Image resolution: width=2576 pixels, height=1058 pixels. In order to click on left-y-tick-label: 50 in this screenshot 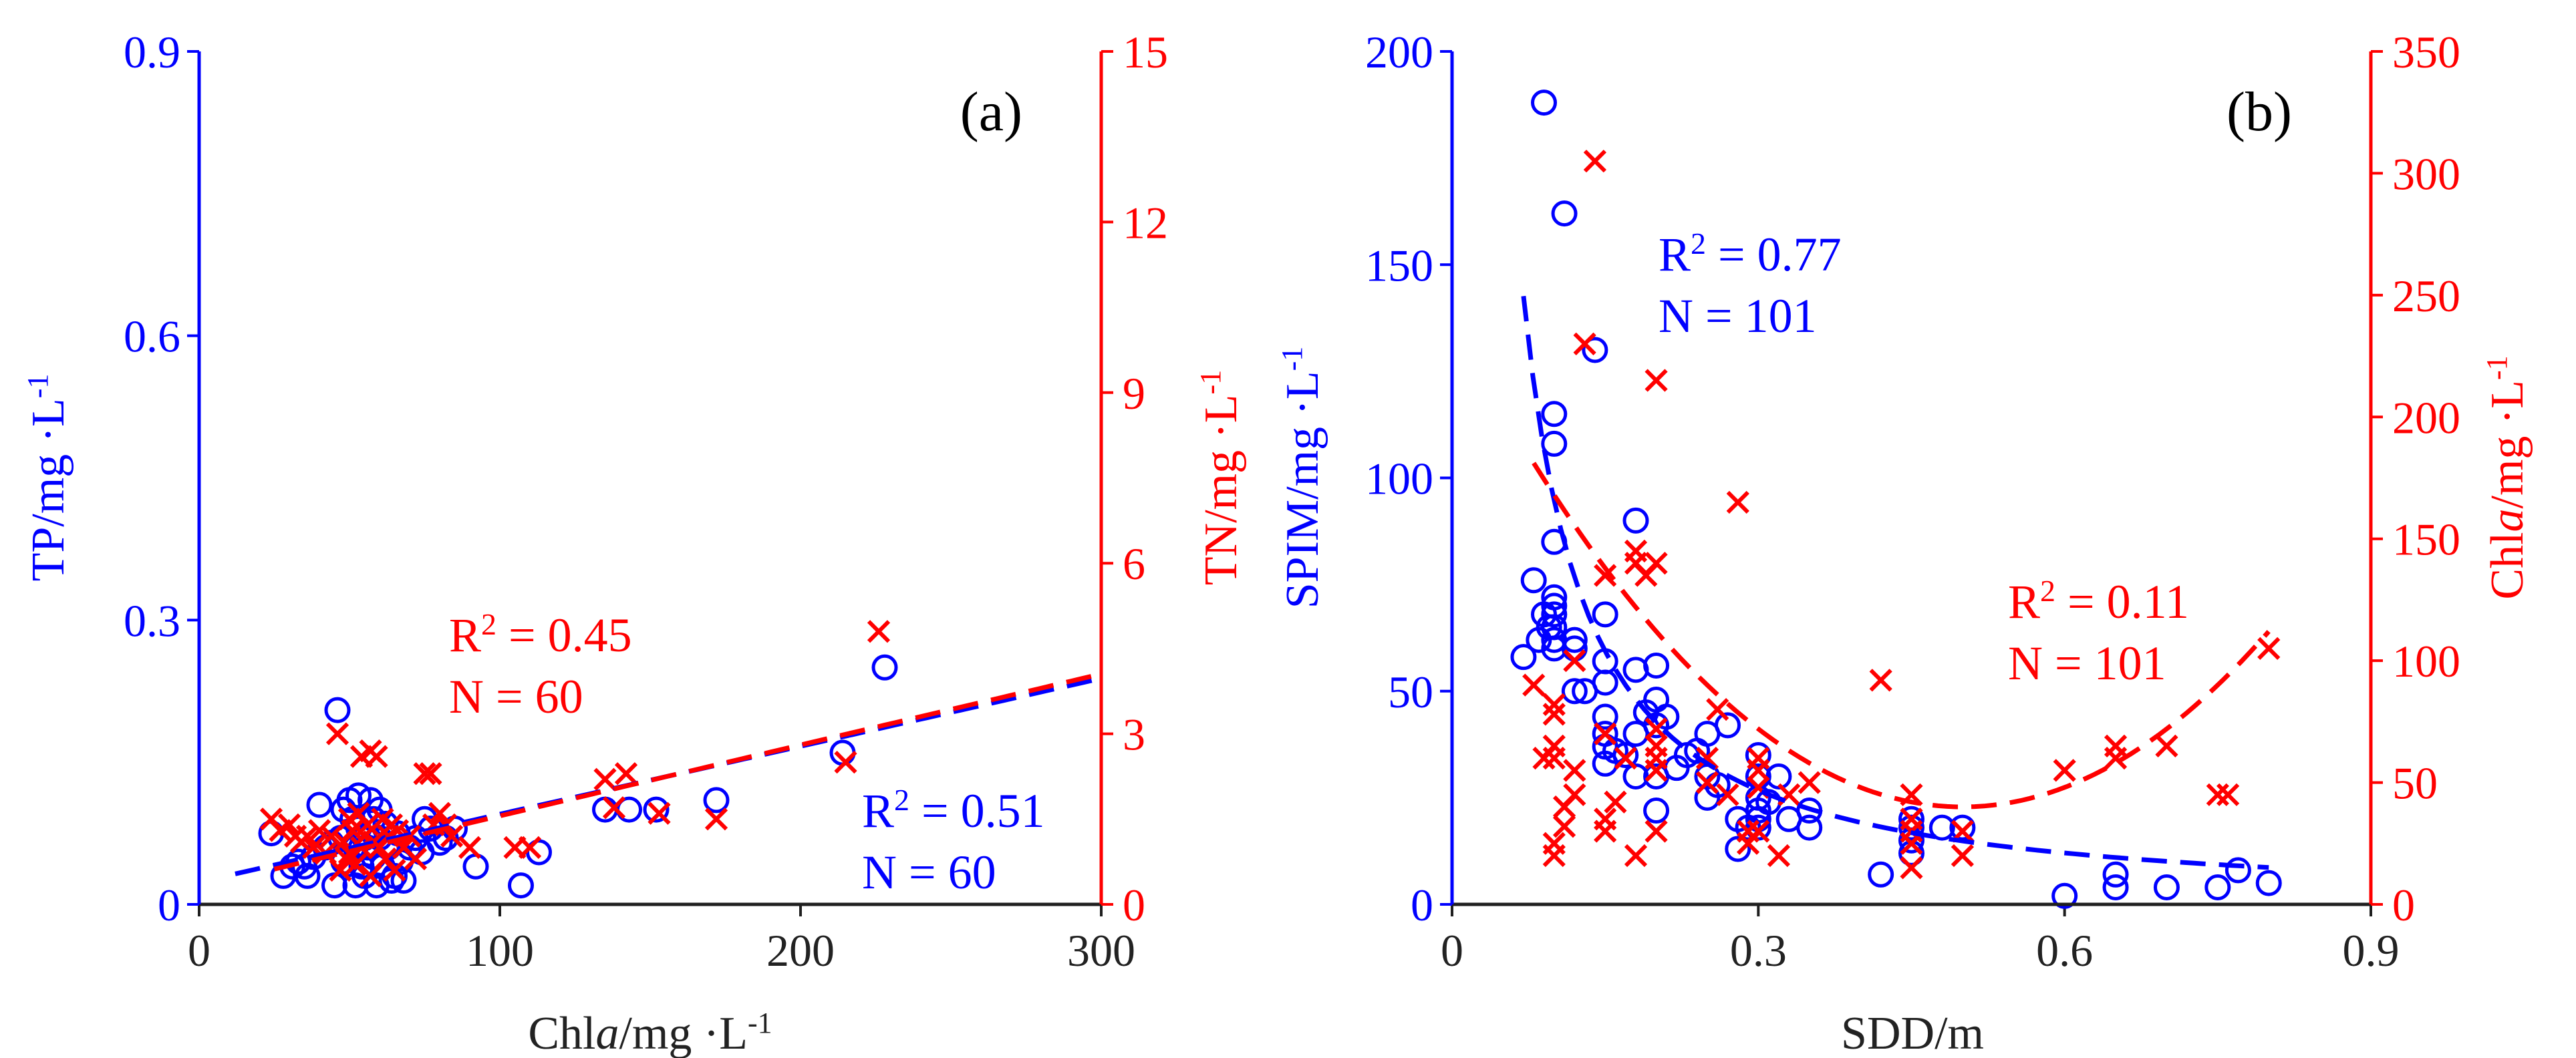, I will do `click(1410, 692)`.